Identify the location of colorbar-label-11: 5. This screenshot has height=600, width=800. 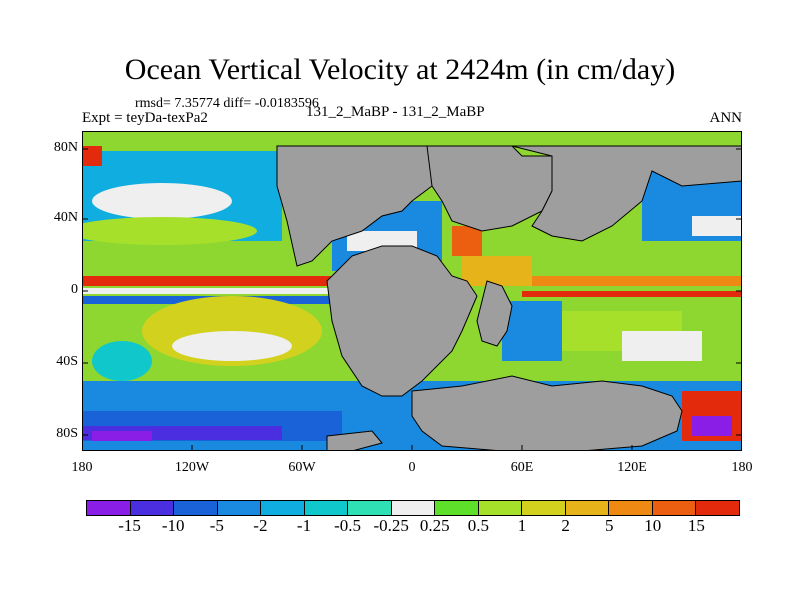
(609, 525).